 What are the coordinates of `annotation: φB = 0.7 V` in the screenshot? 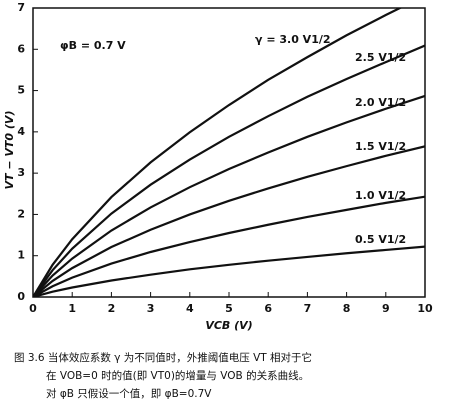 It's located at (93, 45).